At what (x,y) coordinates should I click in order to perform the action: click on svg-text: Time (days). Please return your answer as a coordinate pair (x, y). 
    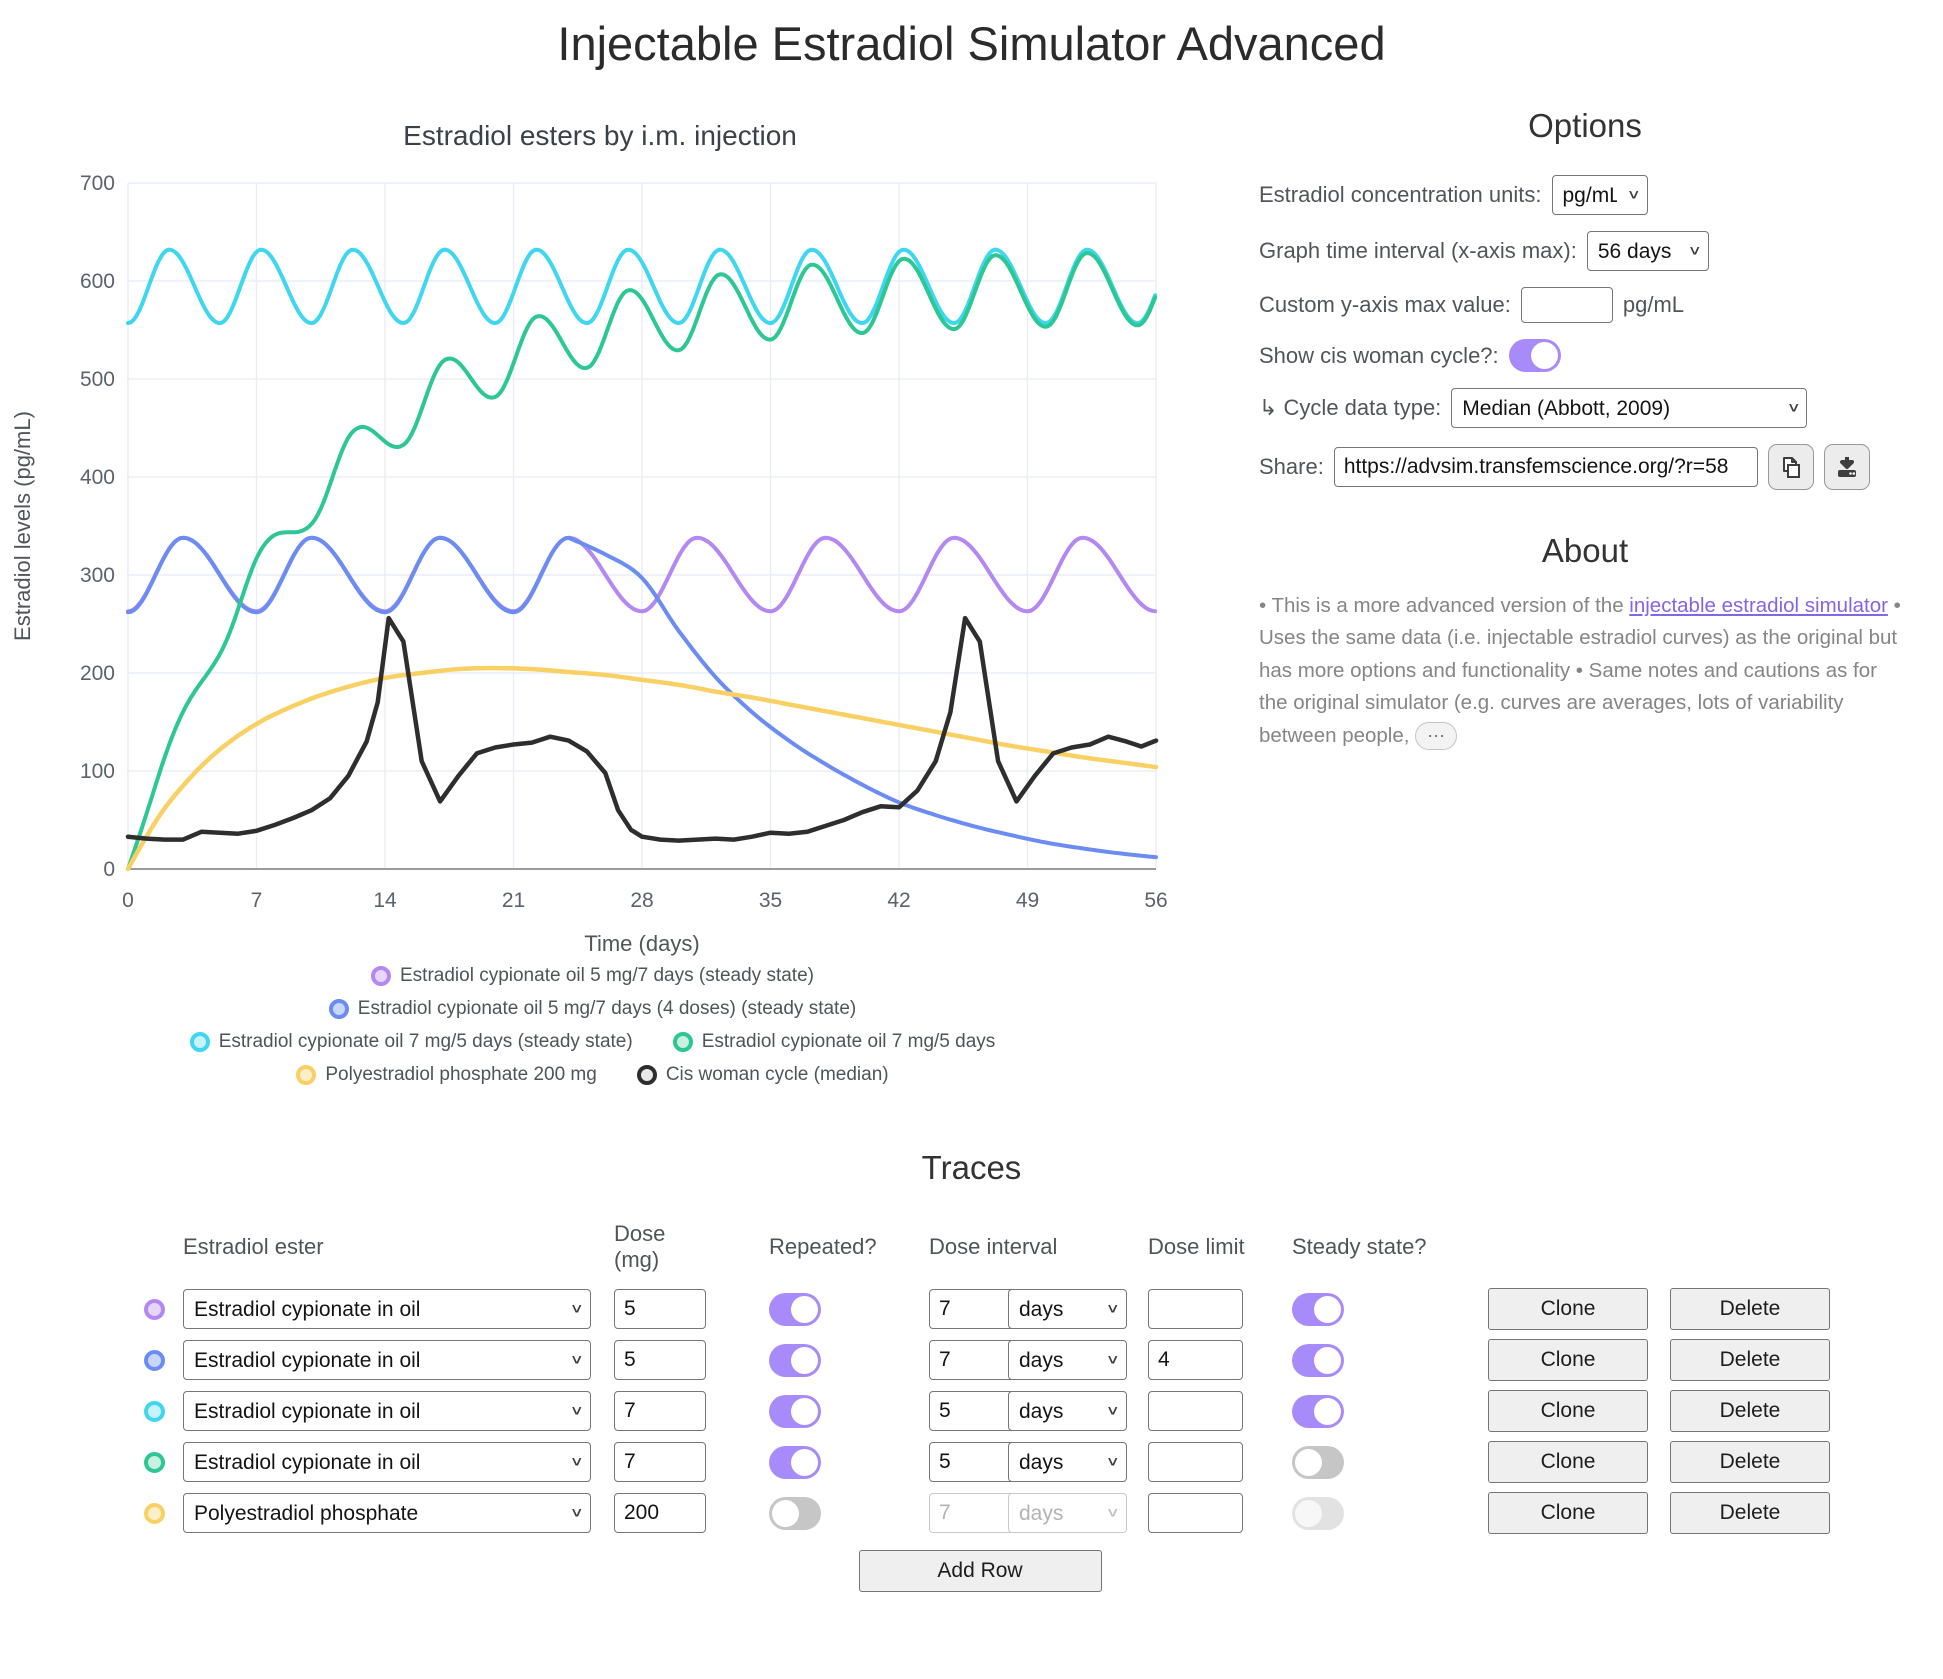
    Looking at the image, I should click on (641, 943).